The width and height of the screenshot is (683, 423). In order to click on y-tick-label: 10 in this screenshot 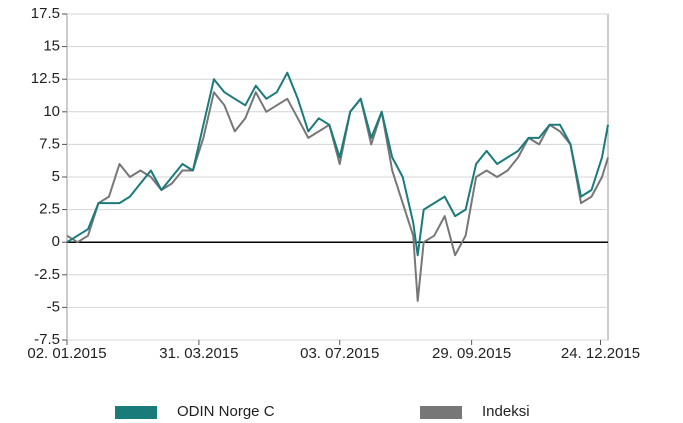, I will do `click(51, 111)`.